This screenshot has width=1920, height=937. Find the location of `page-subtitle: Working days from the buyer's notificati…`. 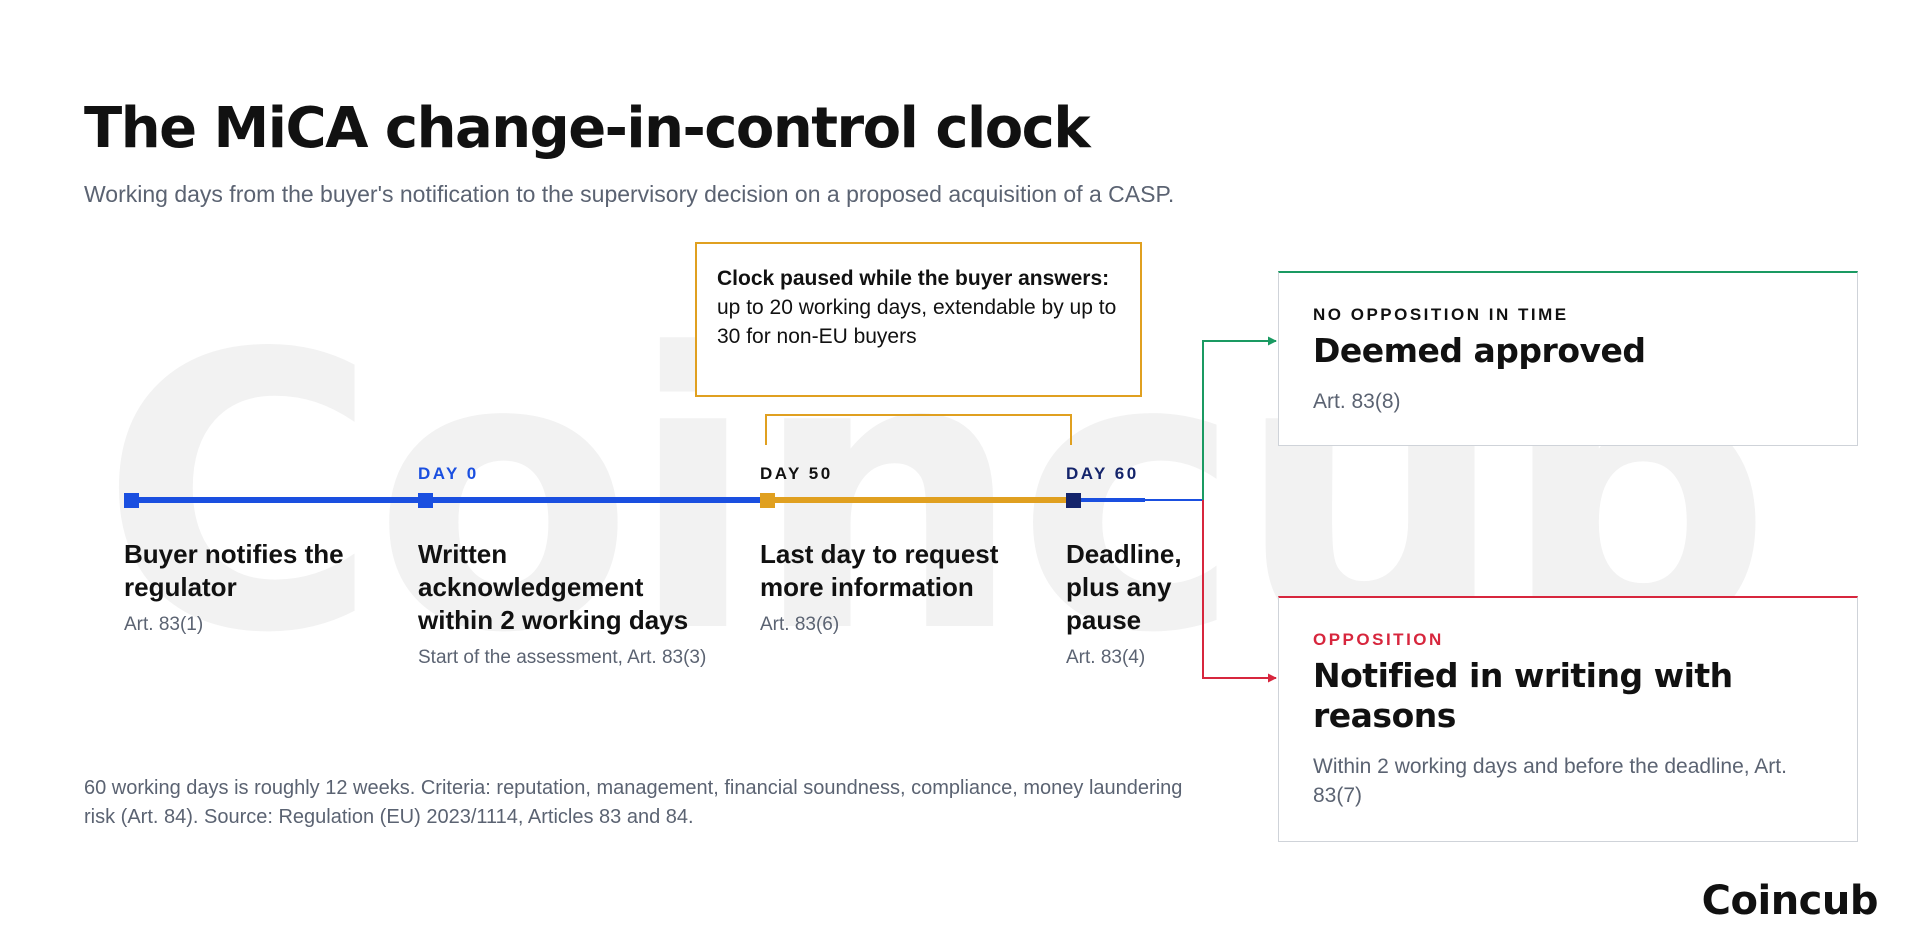

page-subtitle: Working days from the buyer's notificati… is located at coordinates (629, 194).